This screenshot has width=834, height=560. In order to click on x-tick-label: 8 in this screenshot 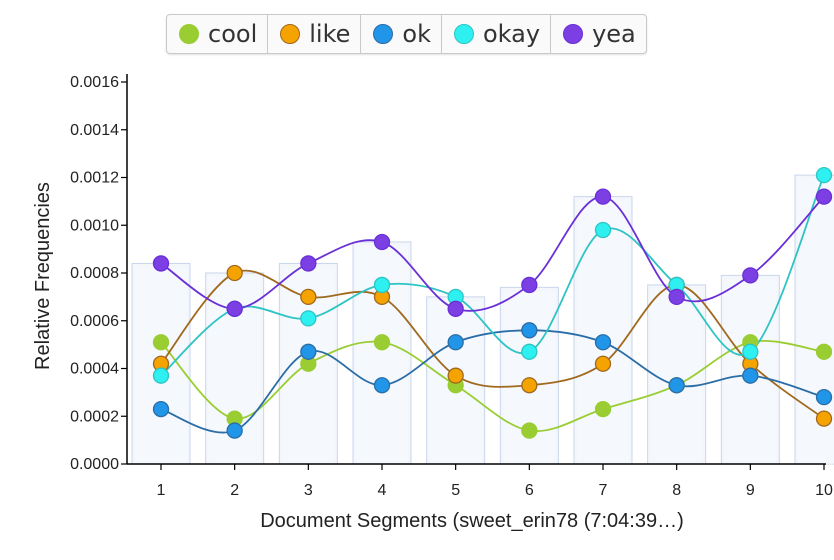, I will do `click(676, 490)`.